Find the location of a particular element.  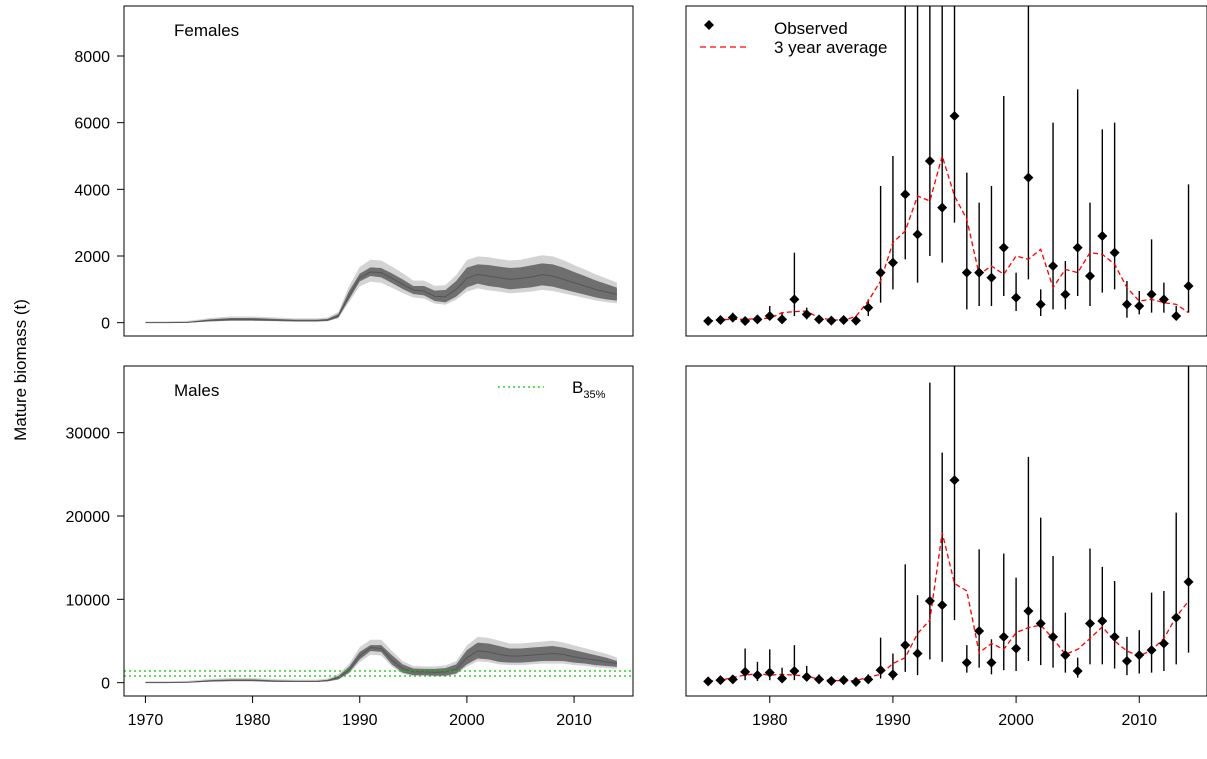

y-tick-label: 30000 is located at coordinates (88, 434).